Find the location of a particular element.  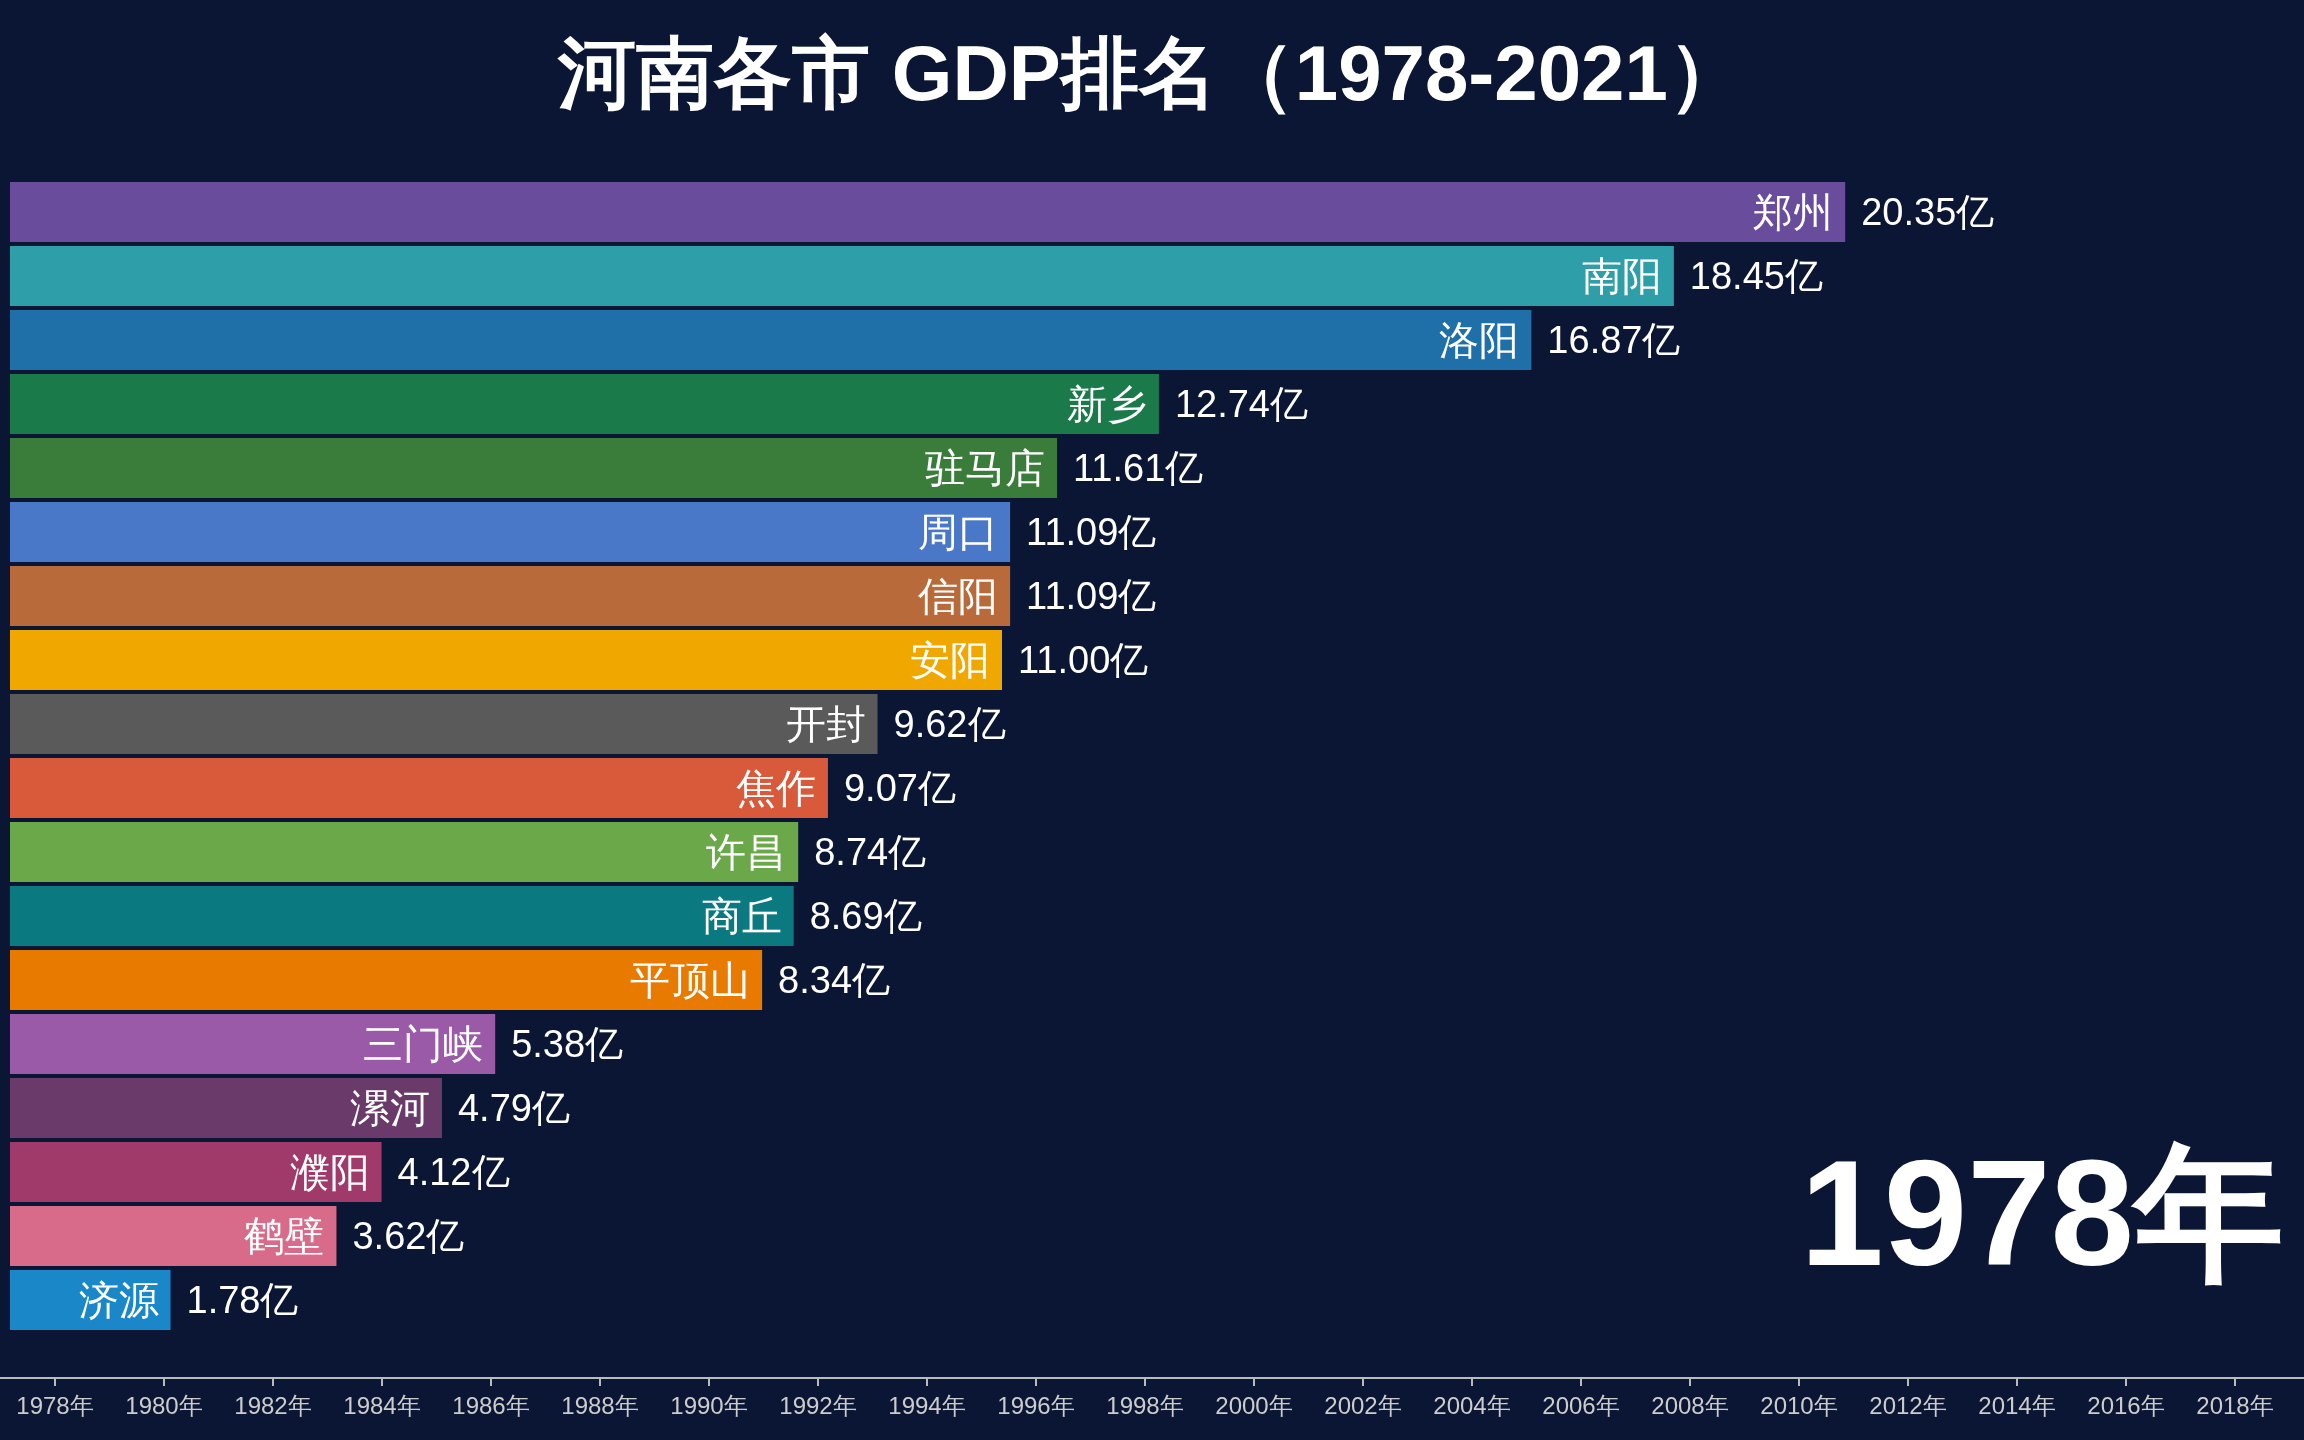

text: 2010年 is located at coordinates (1799, 1405).